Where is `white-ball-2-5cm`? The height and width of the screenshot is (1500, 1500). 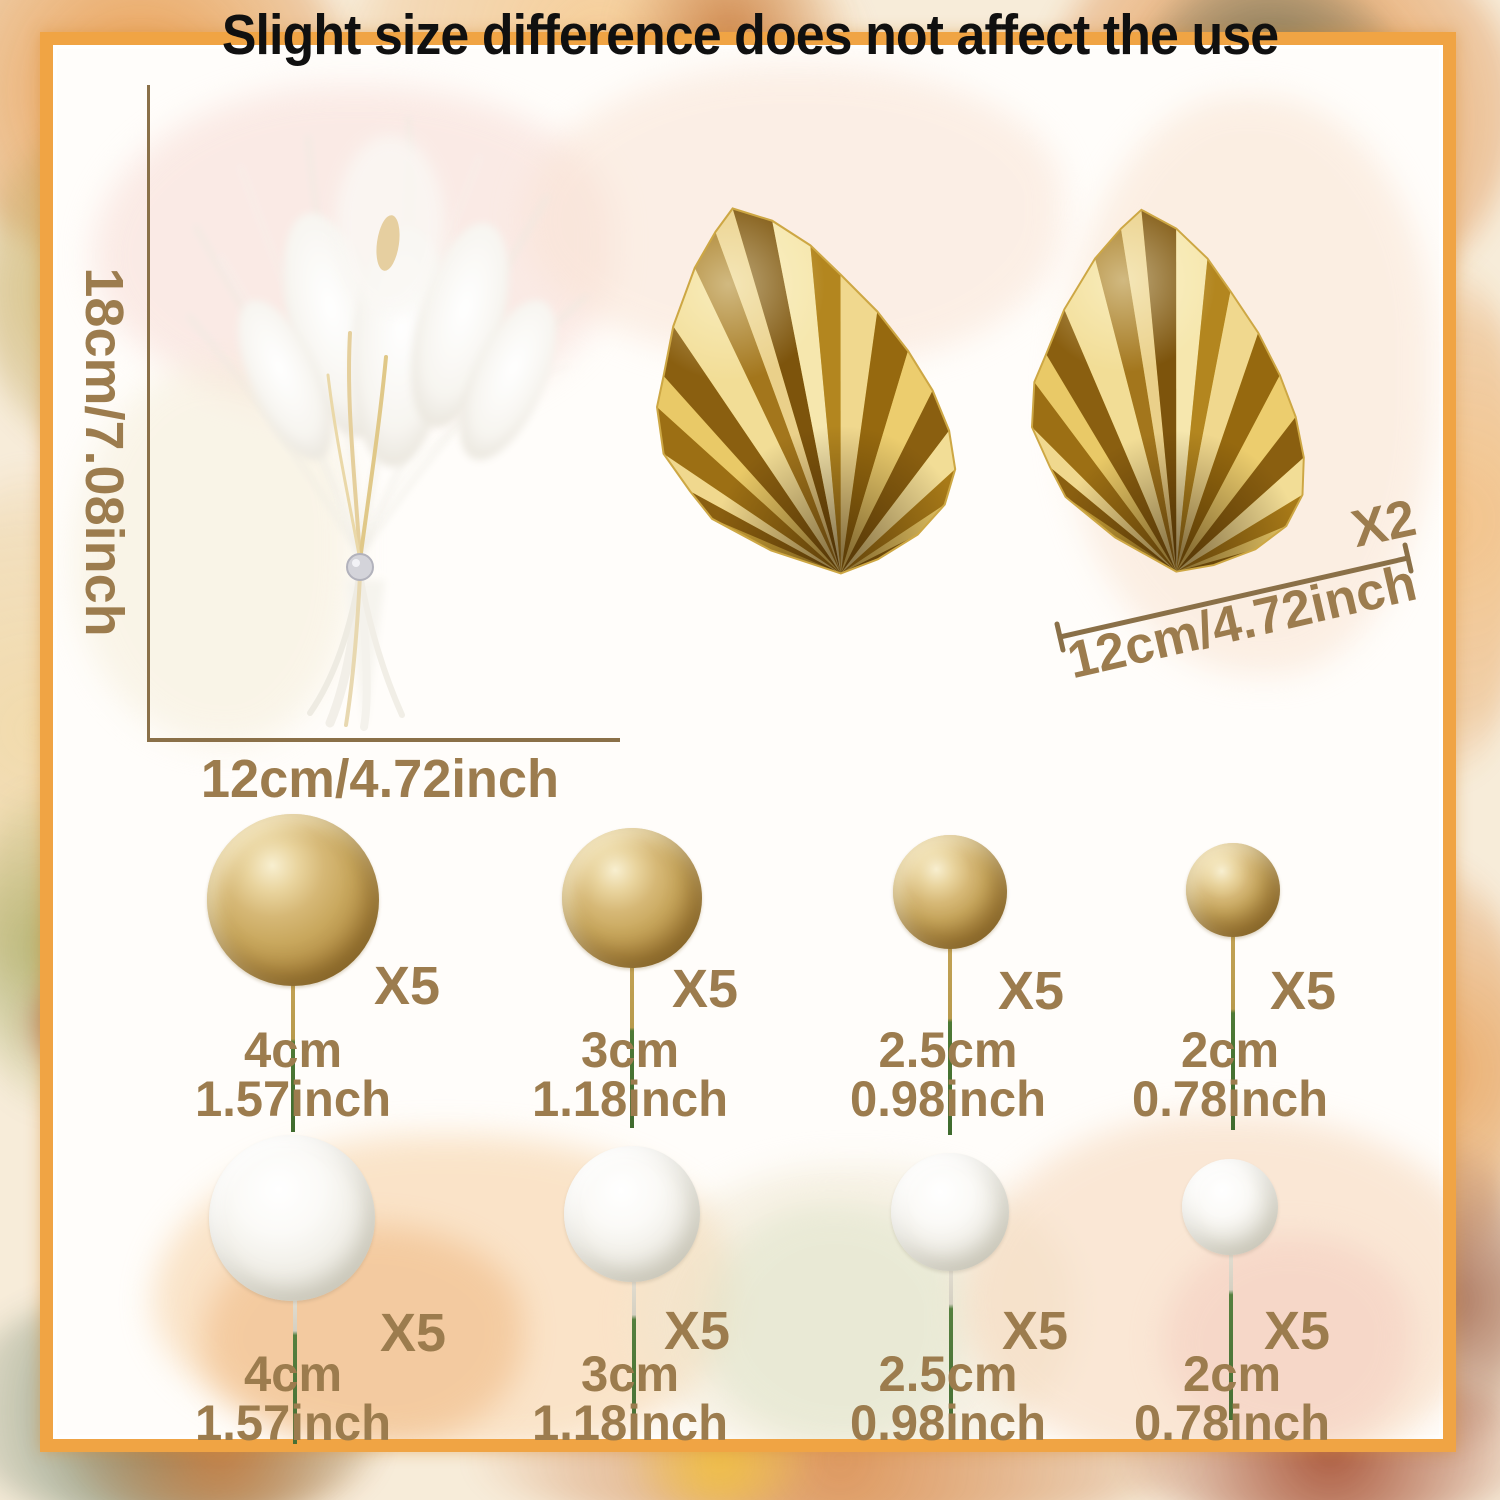 white-ball-2-5cm is located at coordinates (950, 1212).